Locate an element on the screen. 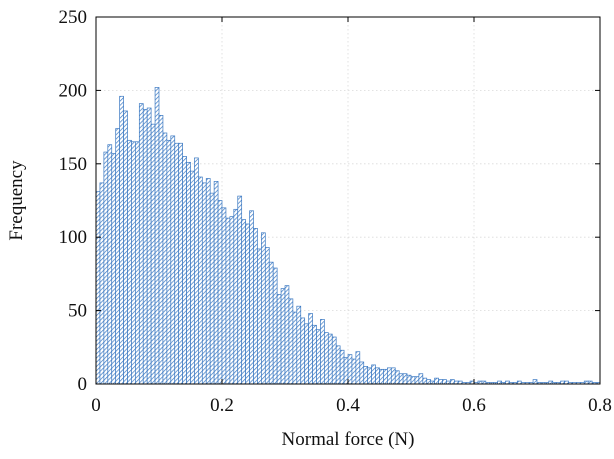 The image size is (614, 459). y-axis-title: Frequency is located at coordinates (16, 200).